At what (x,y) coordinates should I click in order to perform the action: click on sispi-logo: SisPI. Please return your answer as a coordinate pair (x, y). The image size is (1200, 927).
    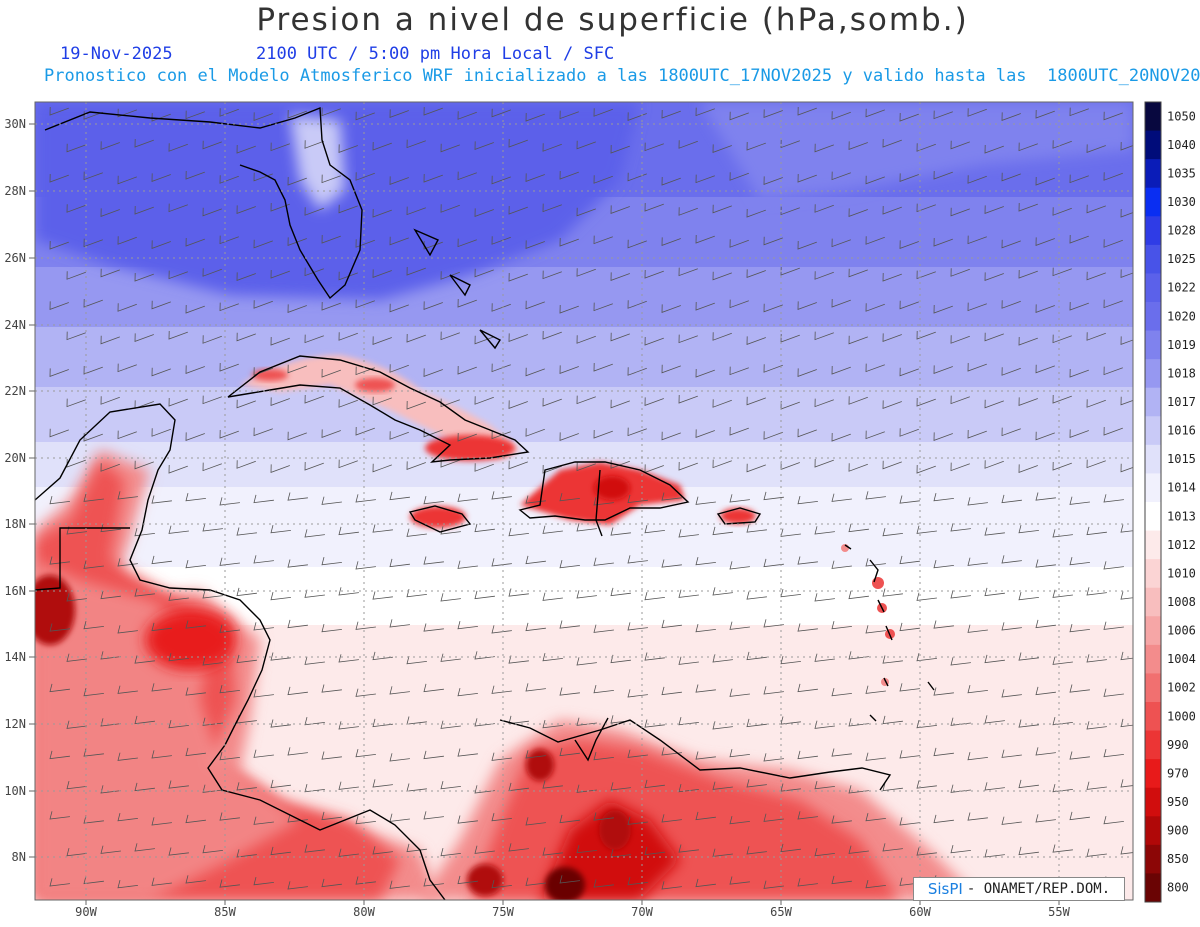
    Looking at the image, I should click on (945, 889).